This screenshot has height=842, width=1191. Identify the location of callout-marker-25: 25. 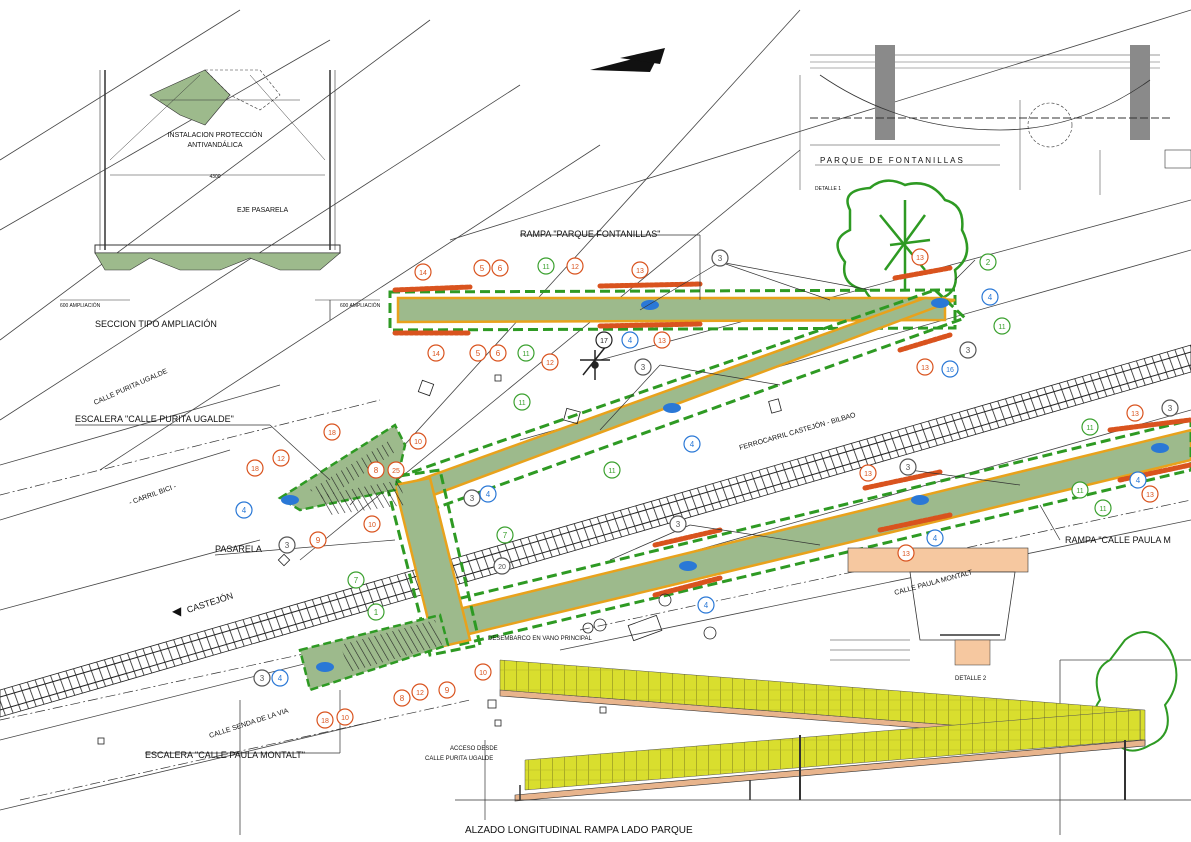
(396, 470).